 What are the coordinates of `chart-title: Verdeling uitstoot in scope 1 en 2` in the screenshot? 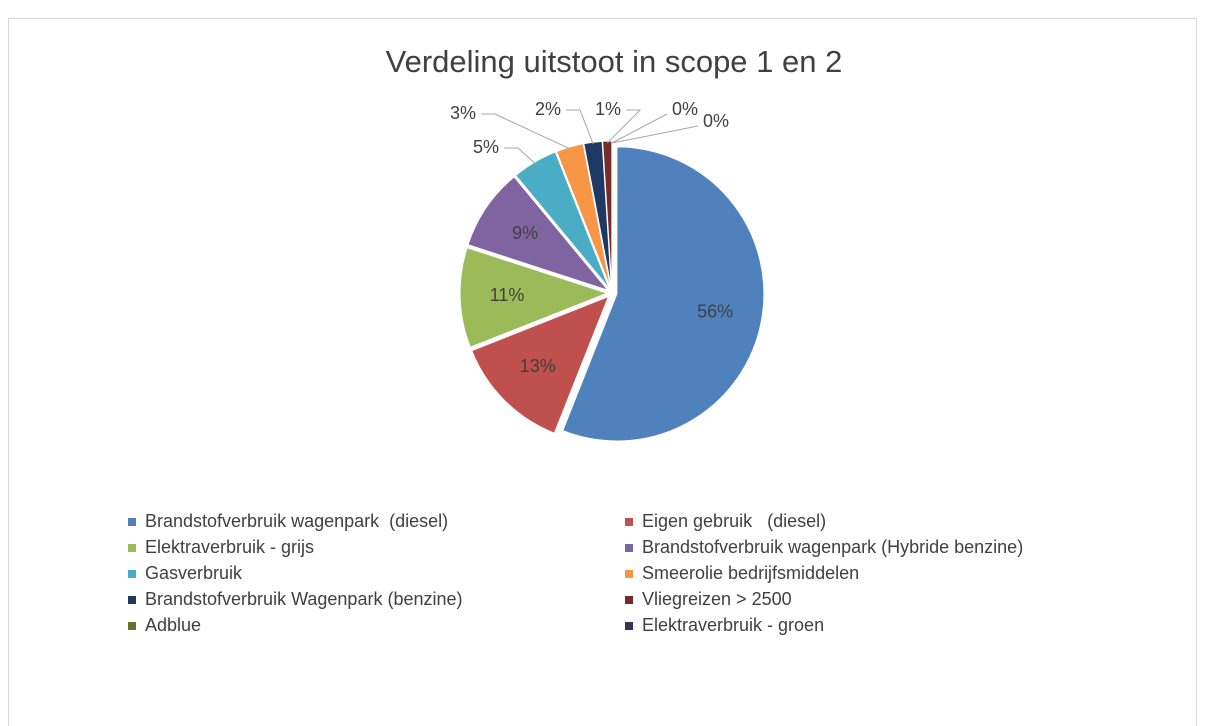 It's located at (614, 61).